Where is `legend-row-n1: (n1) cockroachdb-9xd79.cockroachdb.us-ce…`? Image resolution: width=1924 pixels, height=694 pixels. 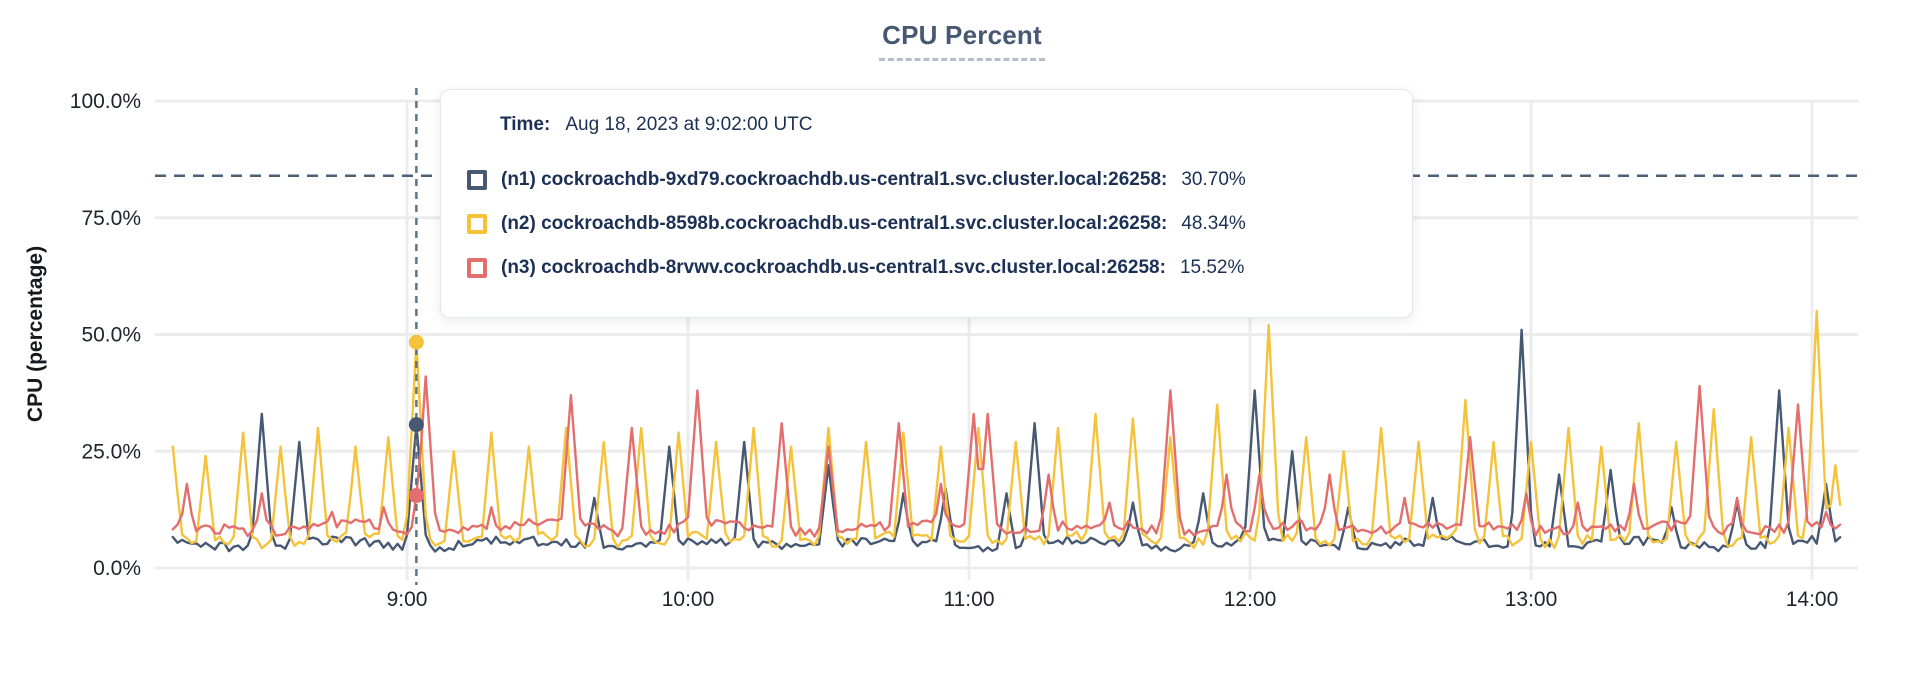
legend-row-n1: (n1) cockroachdb-9xd79.cockroachdb.us-ce… is located at coordinates (939, 180).